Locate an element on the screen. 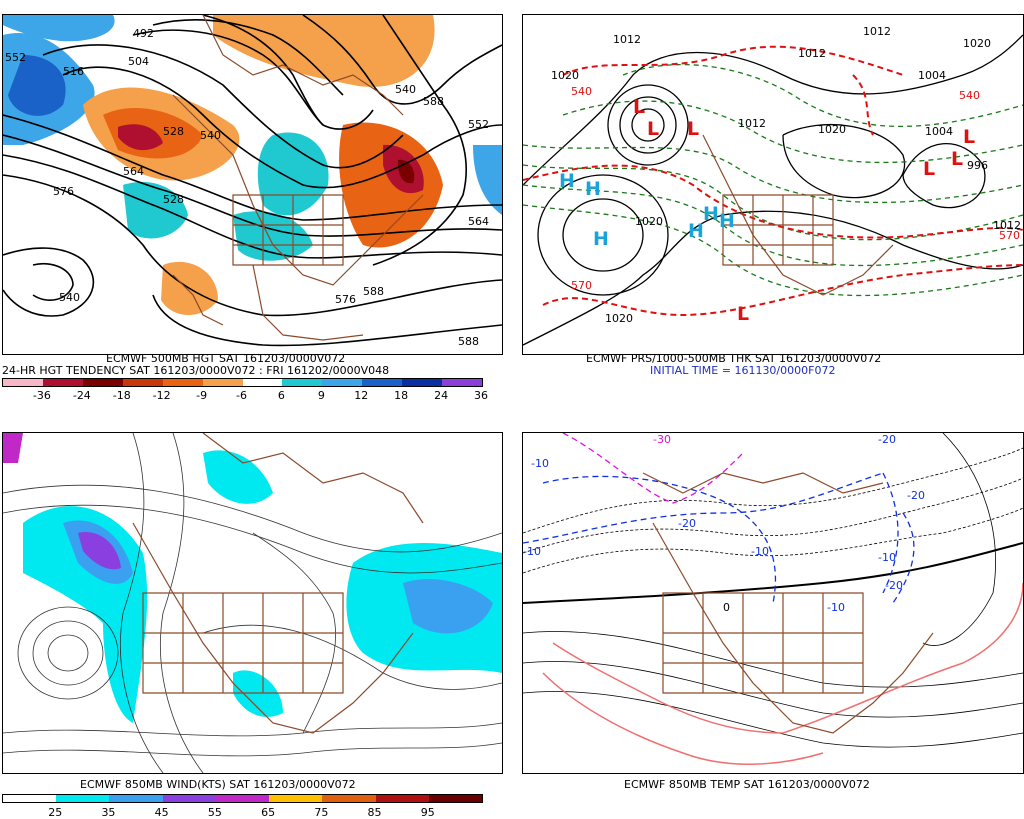 Image resolution: width=1024 pixels, height=819 pixels. scale-tick-label: -6 is located at coordinates (241, 395).